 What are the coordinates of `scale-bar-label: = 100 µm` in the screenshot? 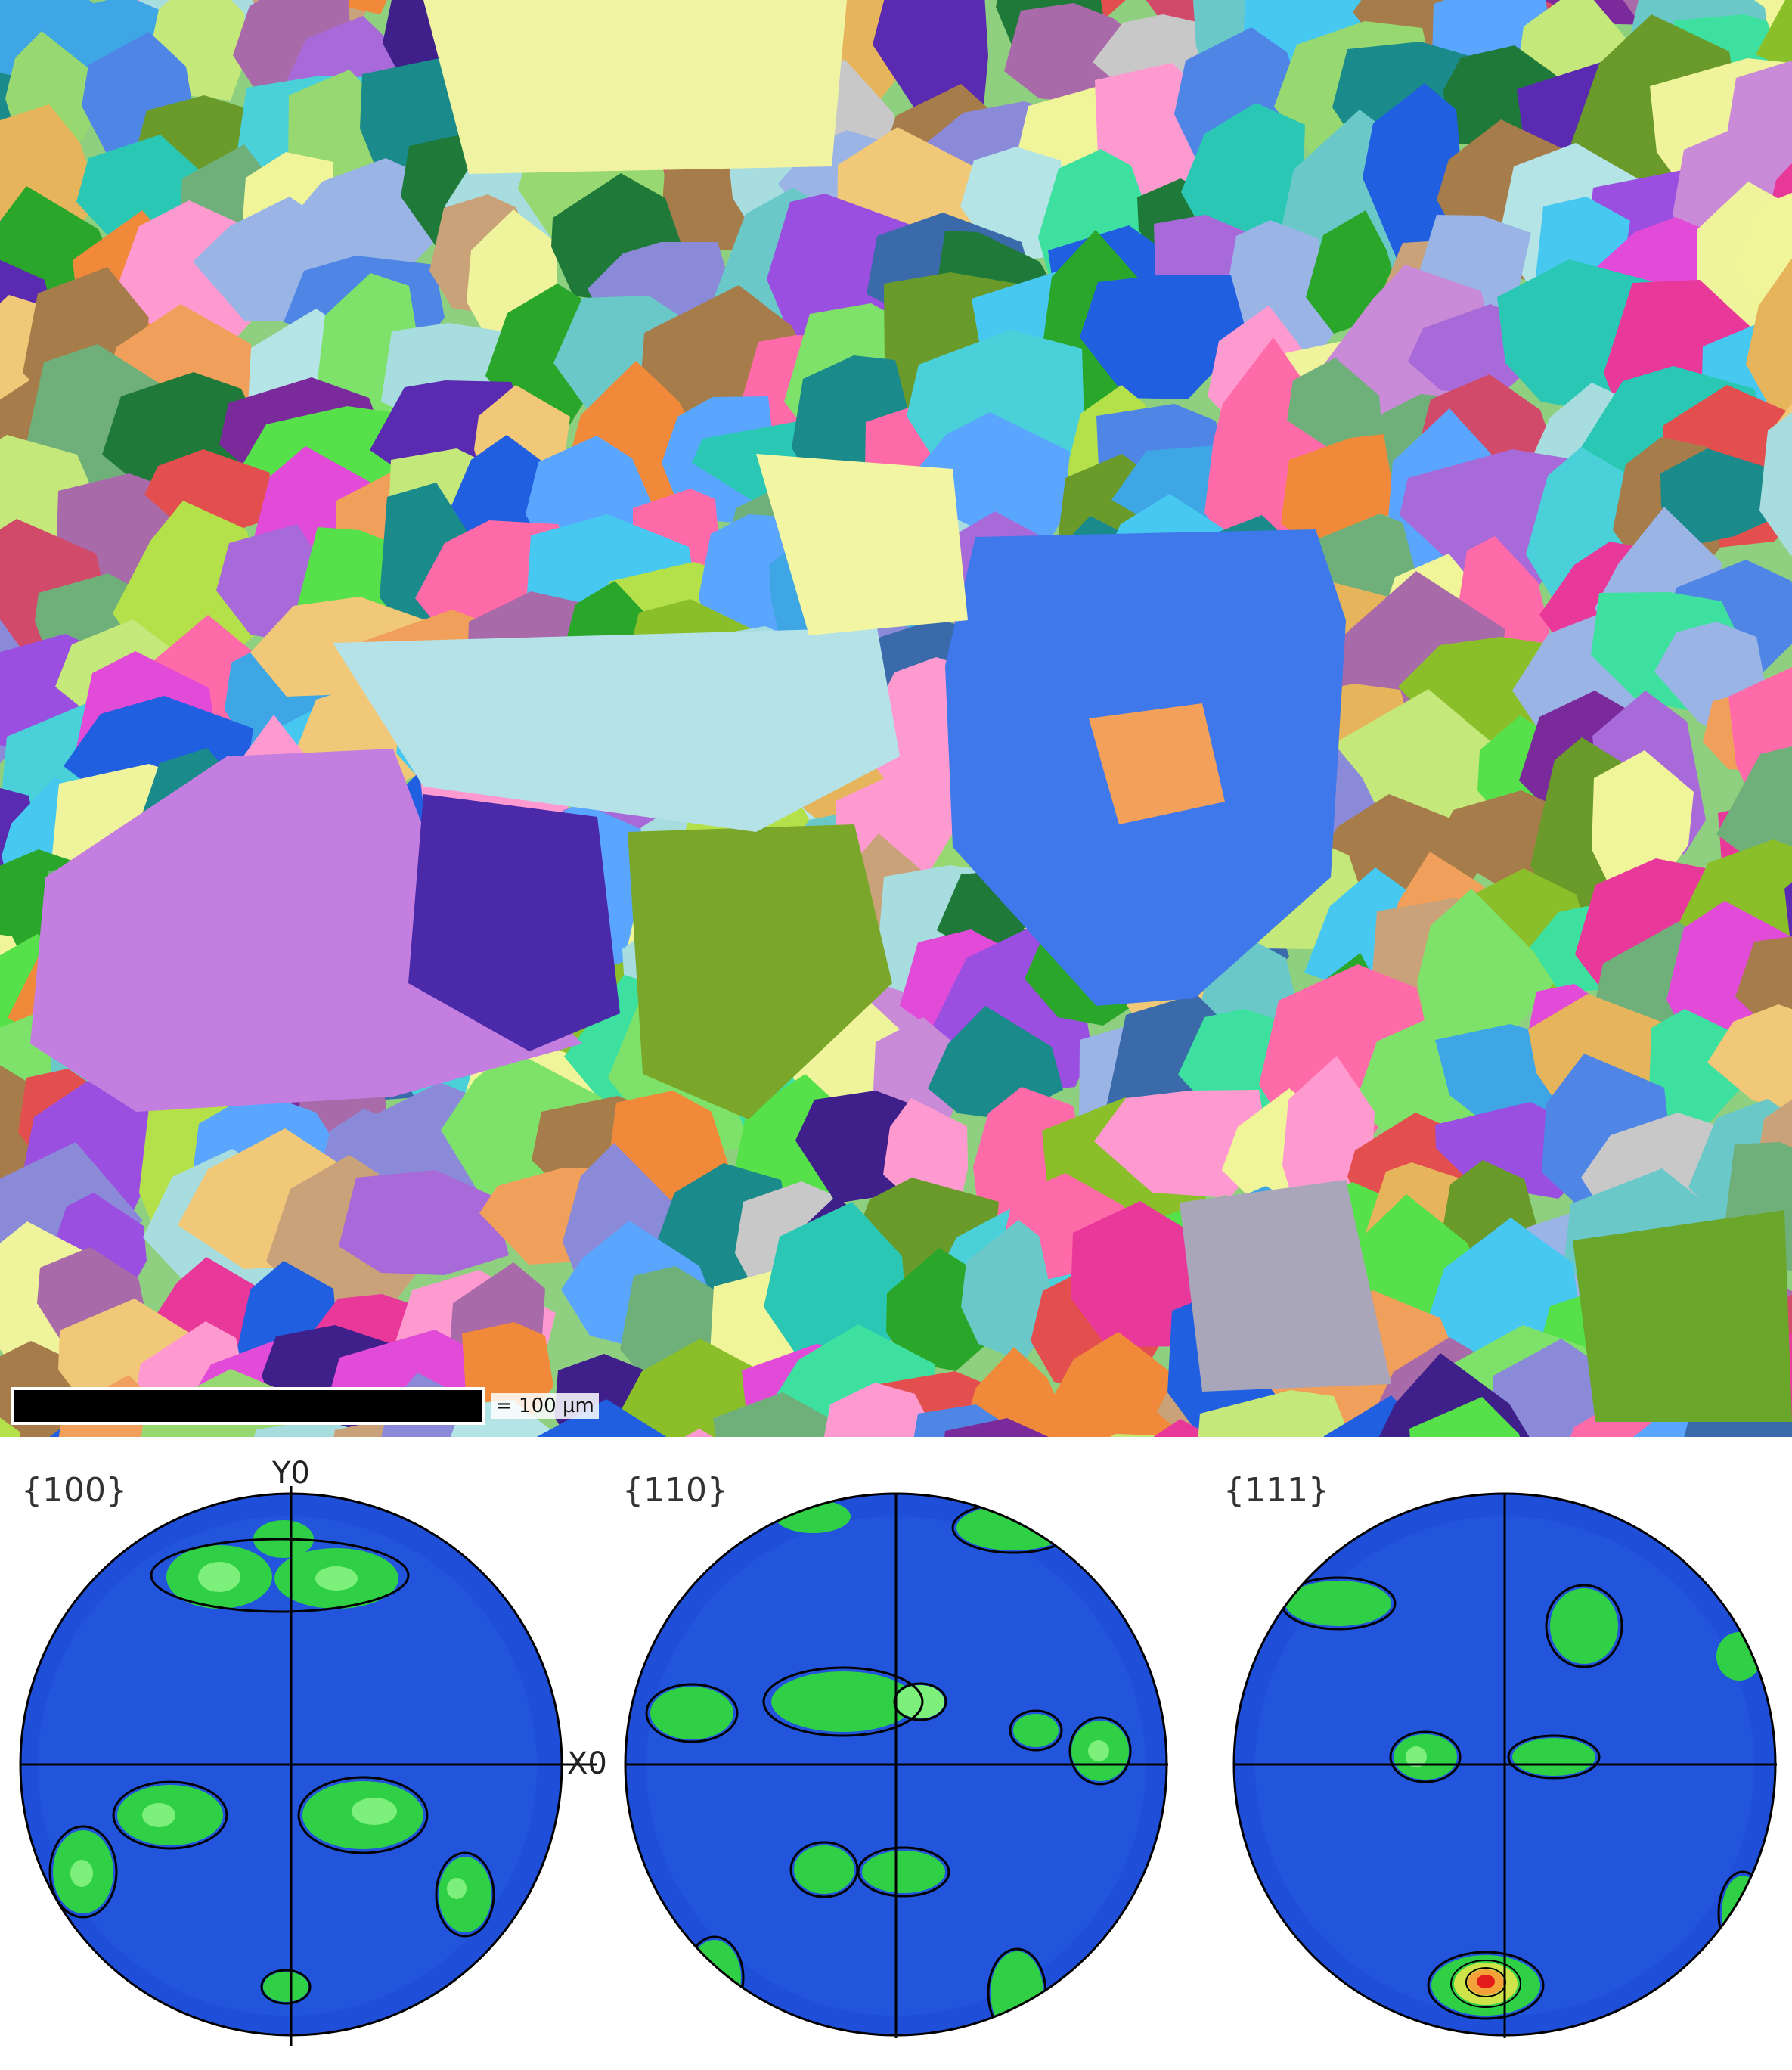 It's located at (545, 1406).